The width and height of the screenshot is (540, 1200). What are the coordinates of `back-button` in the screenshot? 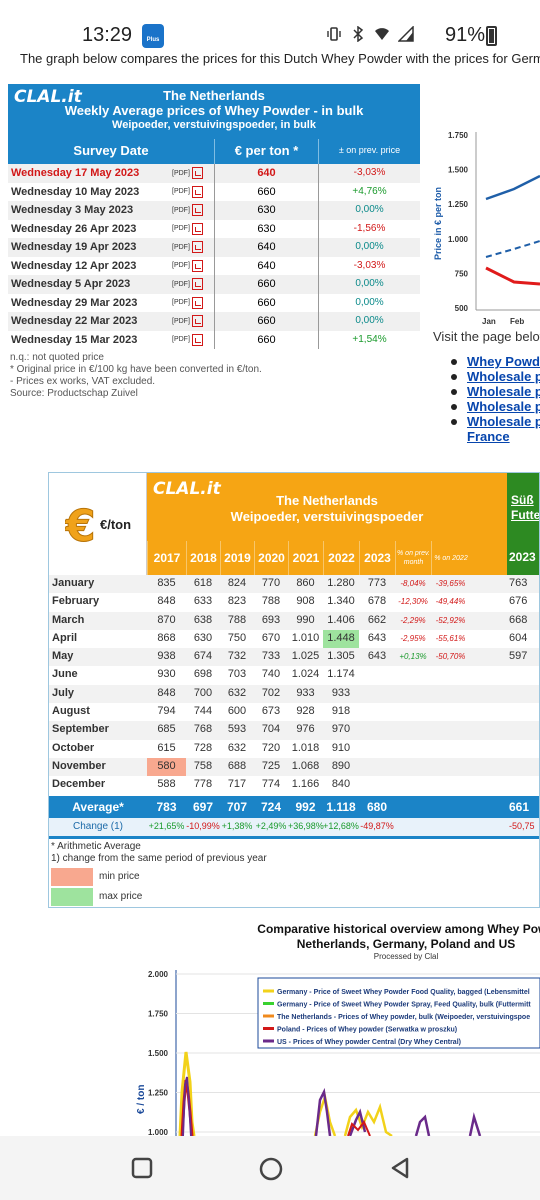 It's located at (400, 1168).